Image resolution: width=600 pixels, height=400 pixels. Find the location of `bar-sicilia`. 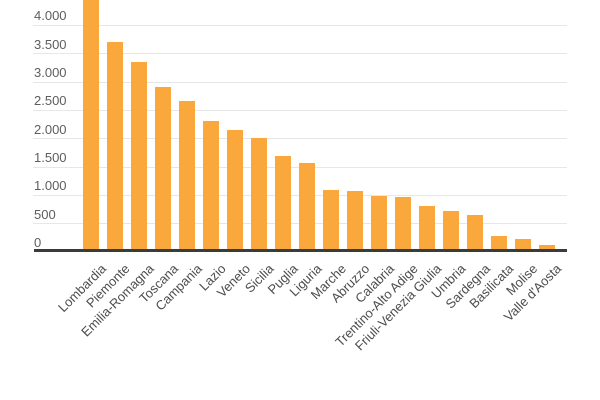

bar-sicilia is located at coordinates (259, 194).